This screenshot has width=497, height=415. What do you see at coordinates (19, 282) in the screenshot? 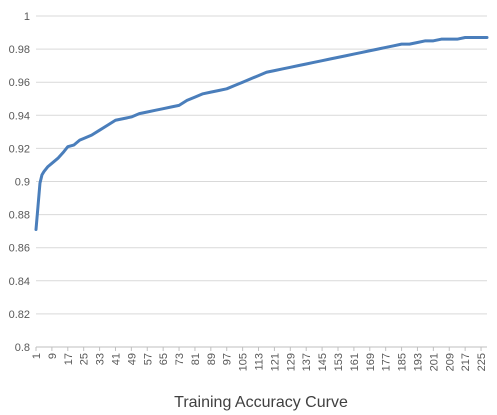
I see `y-tick-label: 0.84` at bounding box center [19, 282].